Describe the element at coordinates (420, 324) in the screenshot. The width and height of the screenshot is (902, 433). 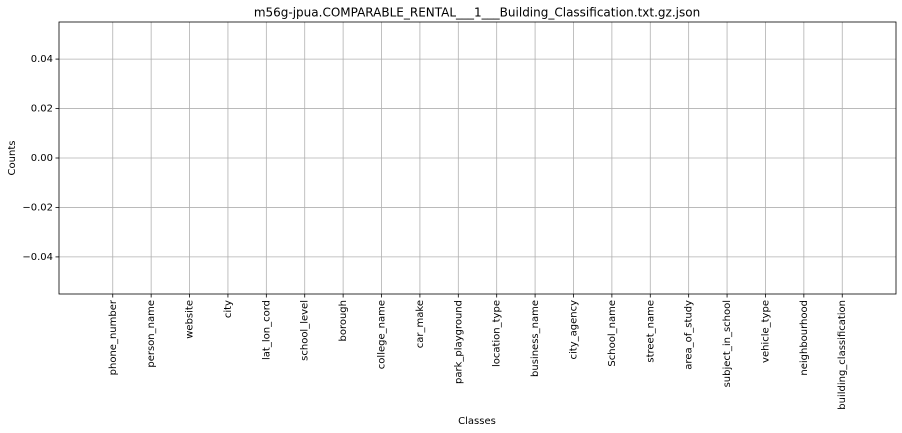
I see `x-tick-label: car_make` at that location.